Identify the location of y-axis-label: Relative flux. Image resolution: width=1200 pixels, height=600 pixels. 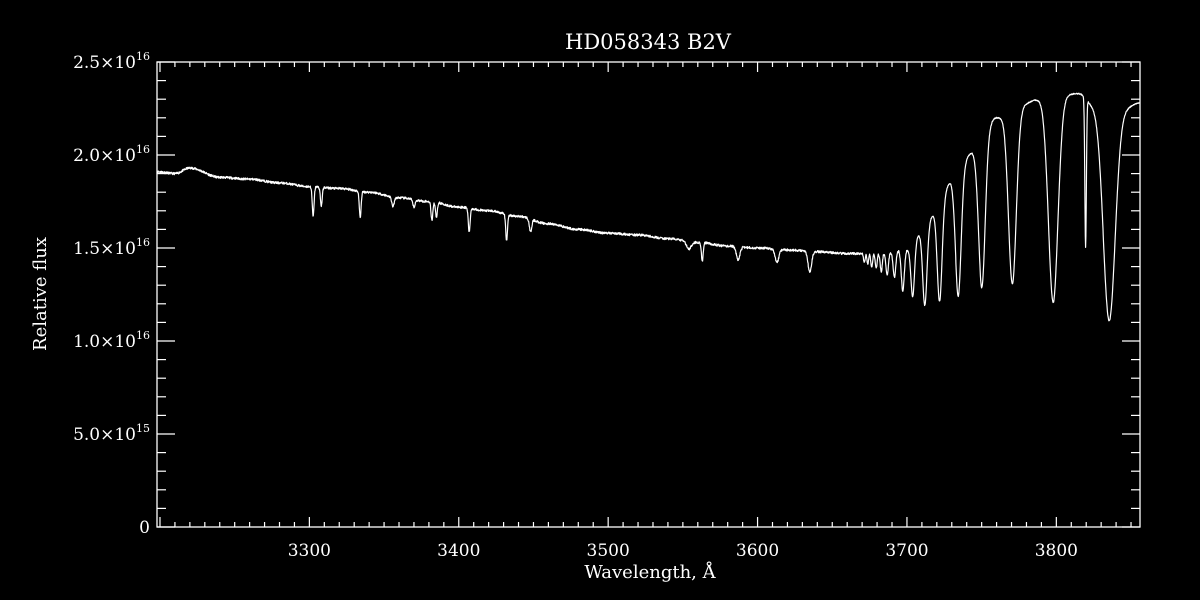
(40, 294).